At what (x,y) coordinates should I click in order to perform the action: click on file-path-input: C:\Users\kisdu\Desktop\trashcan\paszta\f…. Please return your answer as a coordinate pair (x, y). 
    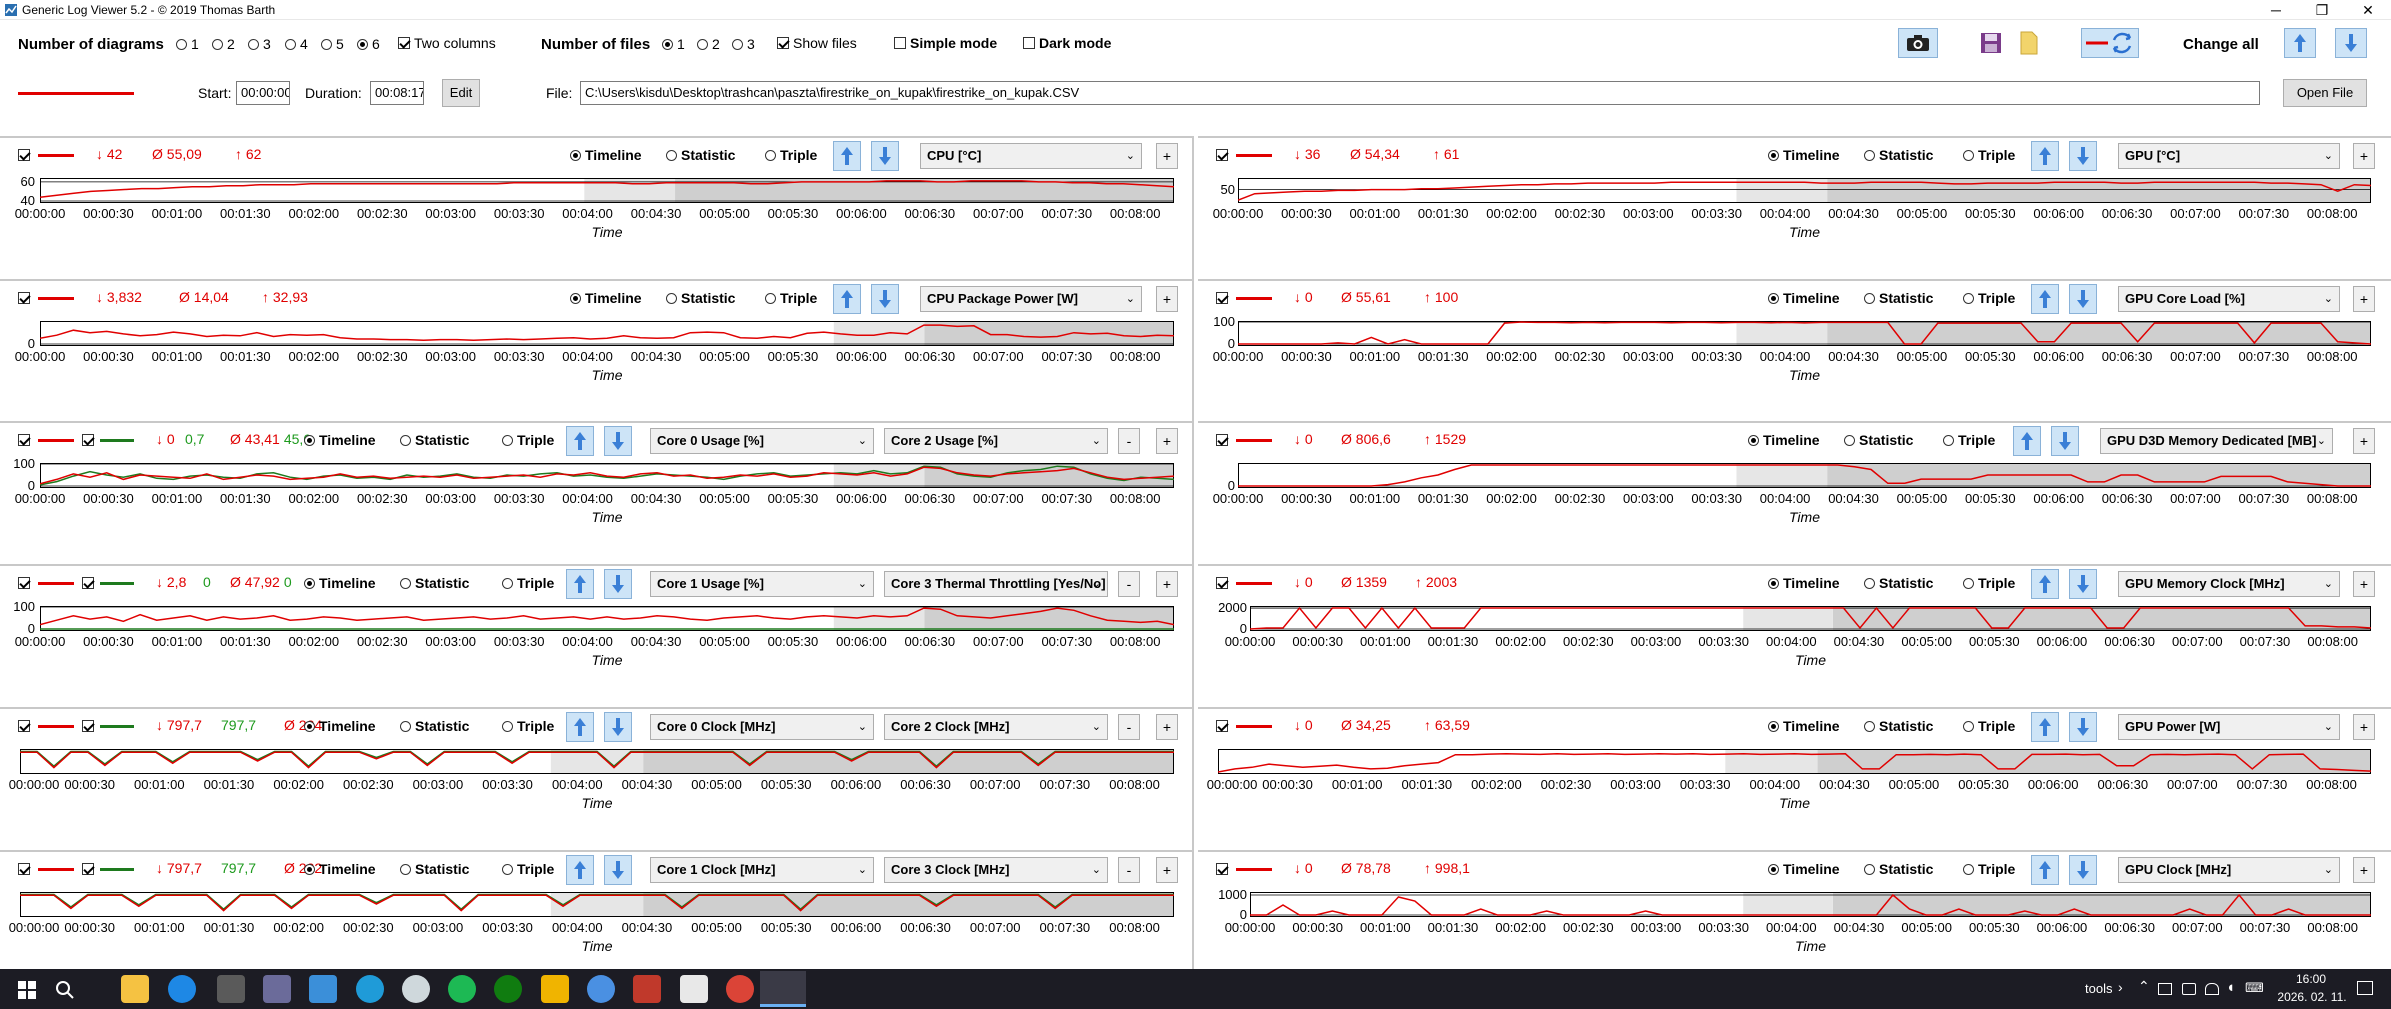
    Looking at the image, I should click on (1420, 93).